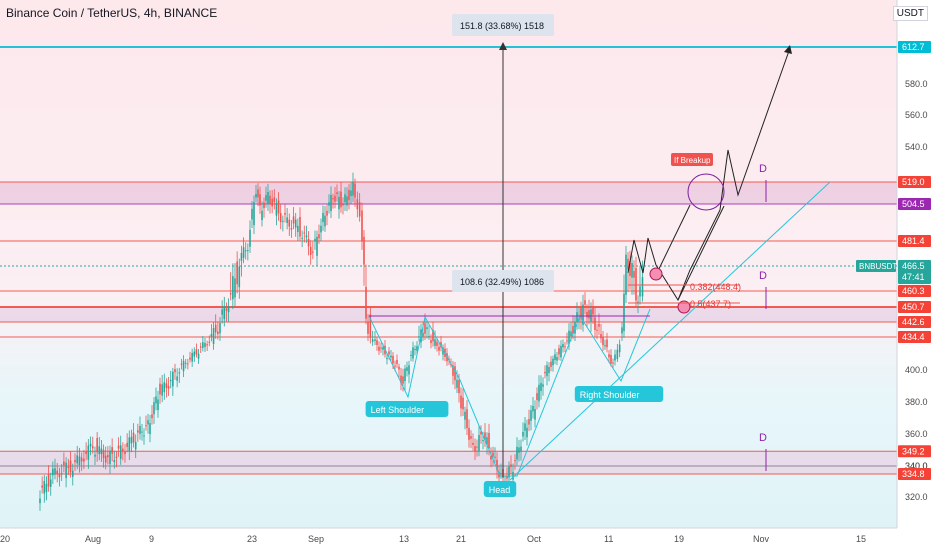  I want to click on x-tick-label: 21, so click(461, 539).